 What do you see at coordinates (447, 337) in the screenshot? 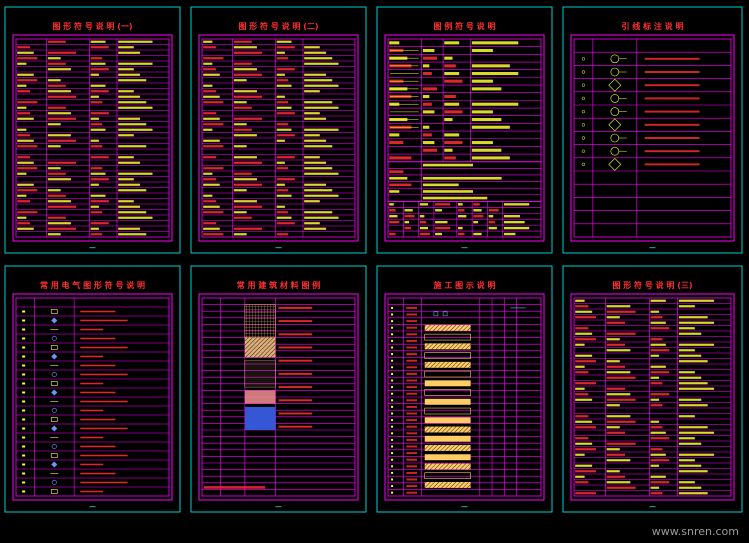
I see `pattern-outline` at bounding box center [447, 337].